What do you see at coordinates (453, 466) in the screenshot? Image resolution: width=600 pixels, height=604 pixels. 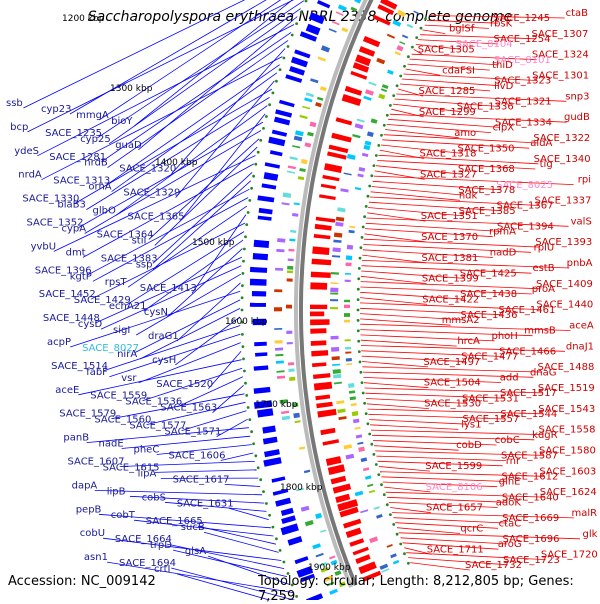 I see `gene-label: SACE_1599` at bounding box center [453, 466].